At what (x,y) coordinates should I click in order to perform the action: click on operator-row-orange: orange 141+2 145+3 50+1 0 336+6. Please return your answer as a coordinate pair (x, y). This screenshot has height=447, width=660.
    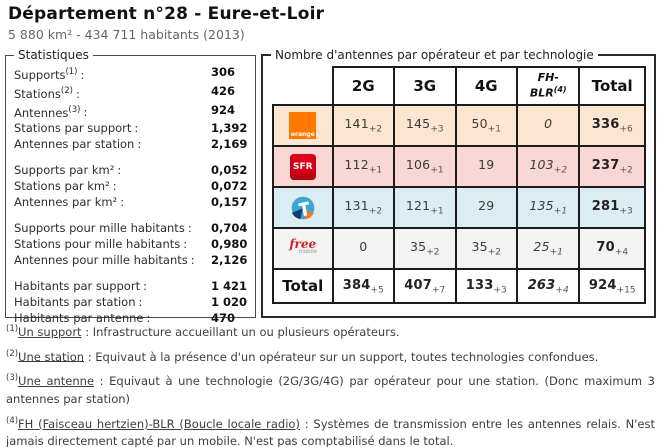
    Looking at the image, I should click on (459, 125).